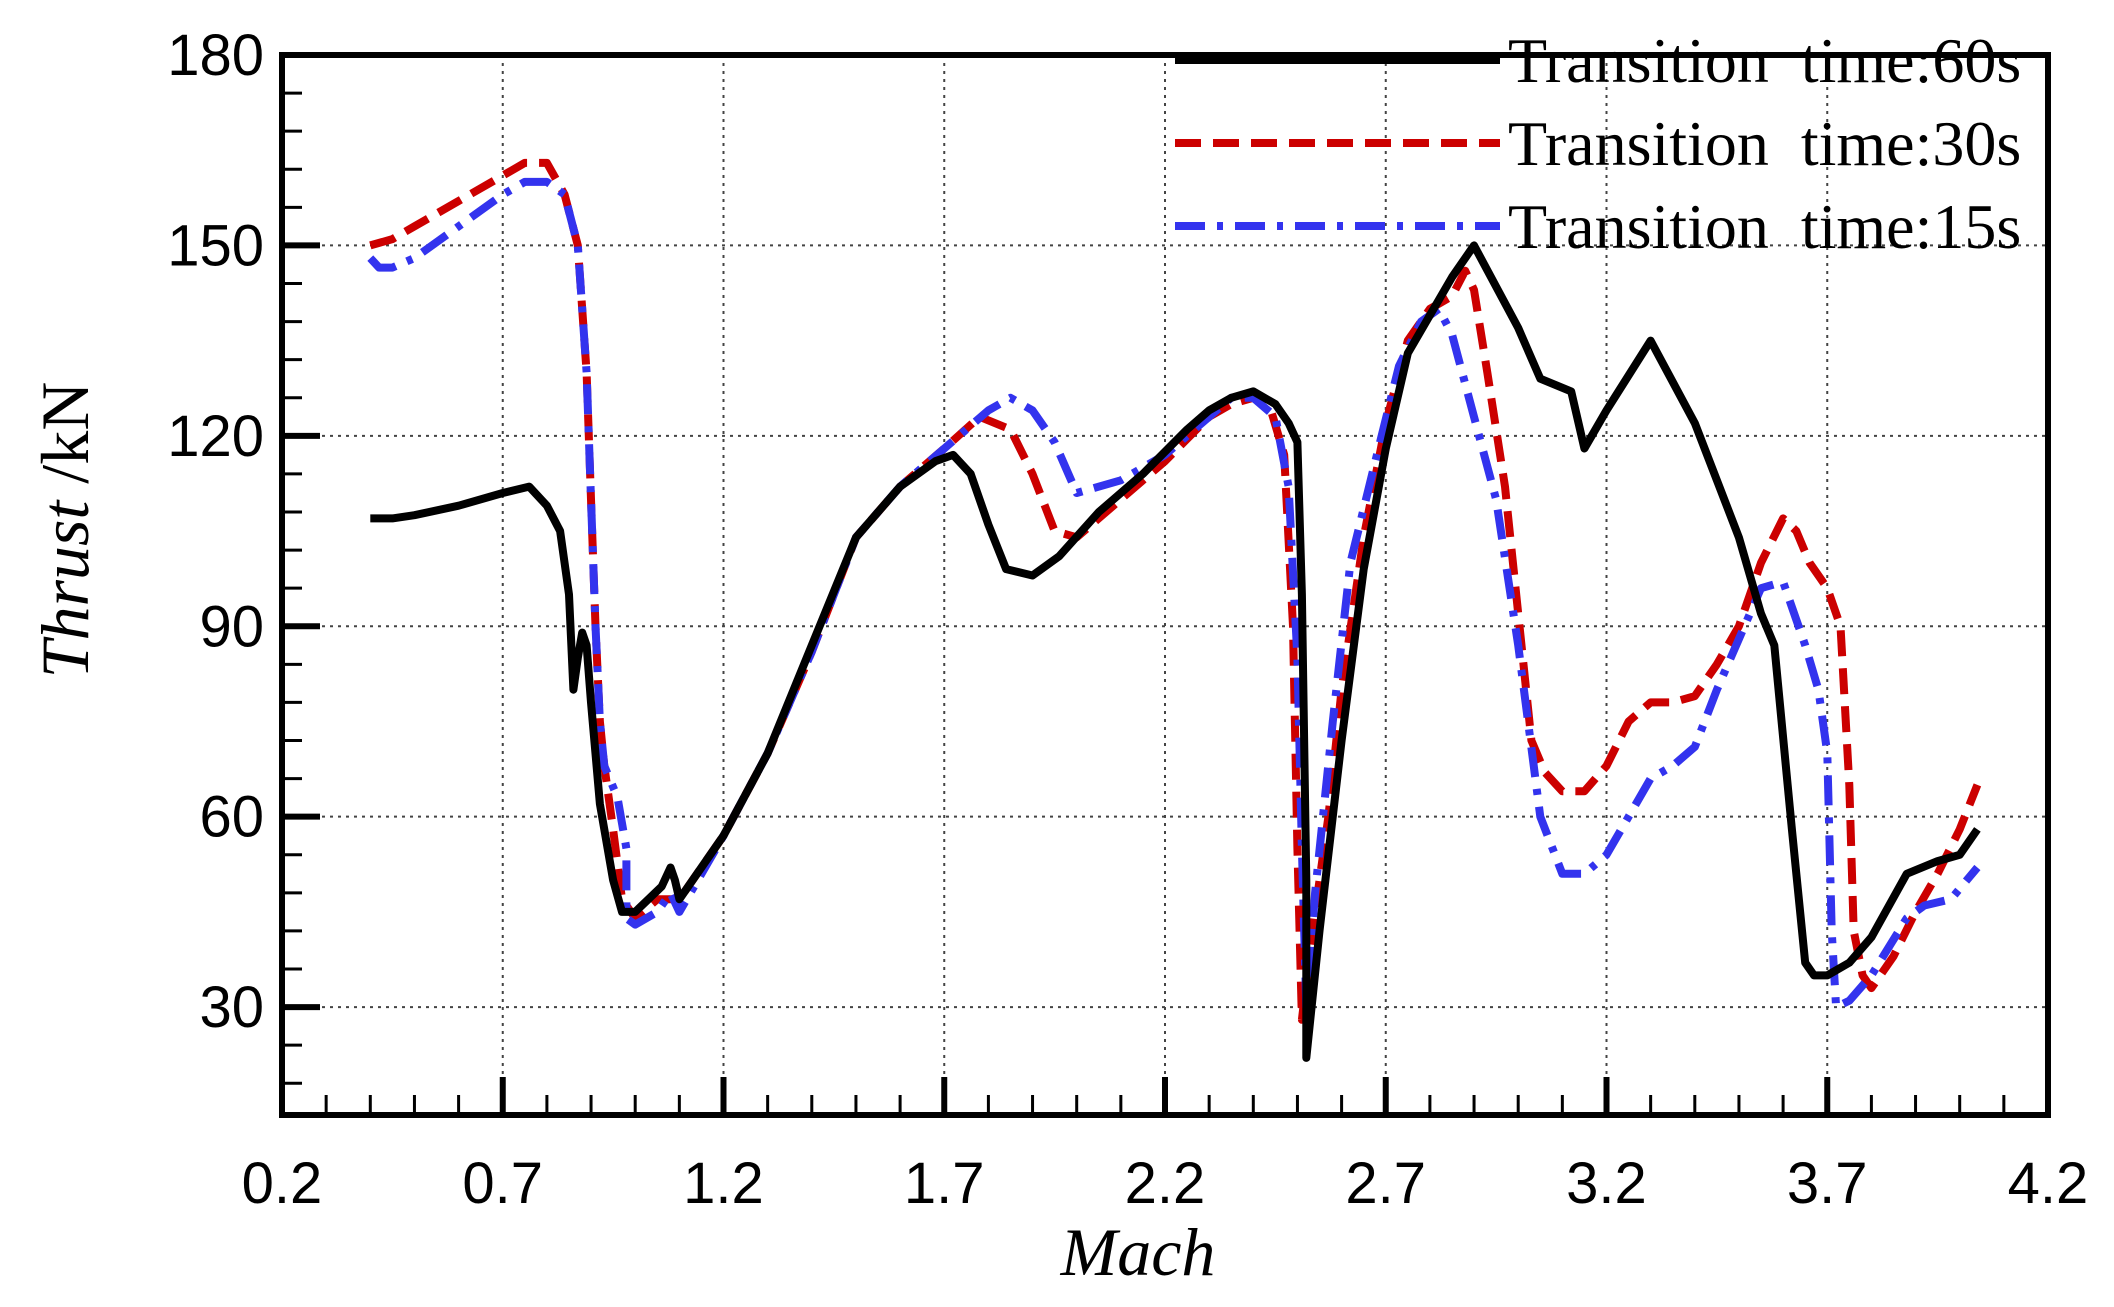  What do you see at coordinates (231, 1007) in the screenshot?
I see `y-tick-label: 30` at bounding box center [231, 1007].